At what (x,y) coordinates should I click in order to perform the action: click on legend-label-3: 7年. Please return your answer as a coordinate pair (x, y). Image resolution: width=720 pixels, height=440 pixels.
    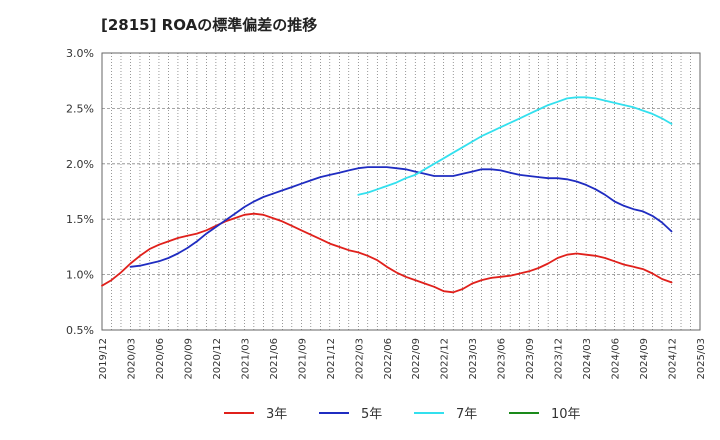
    Looking at the image, I should click on (466, 414).